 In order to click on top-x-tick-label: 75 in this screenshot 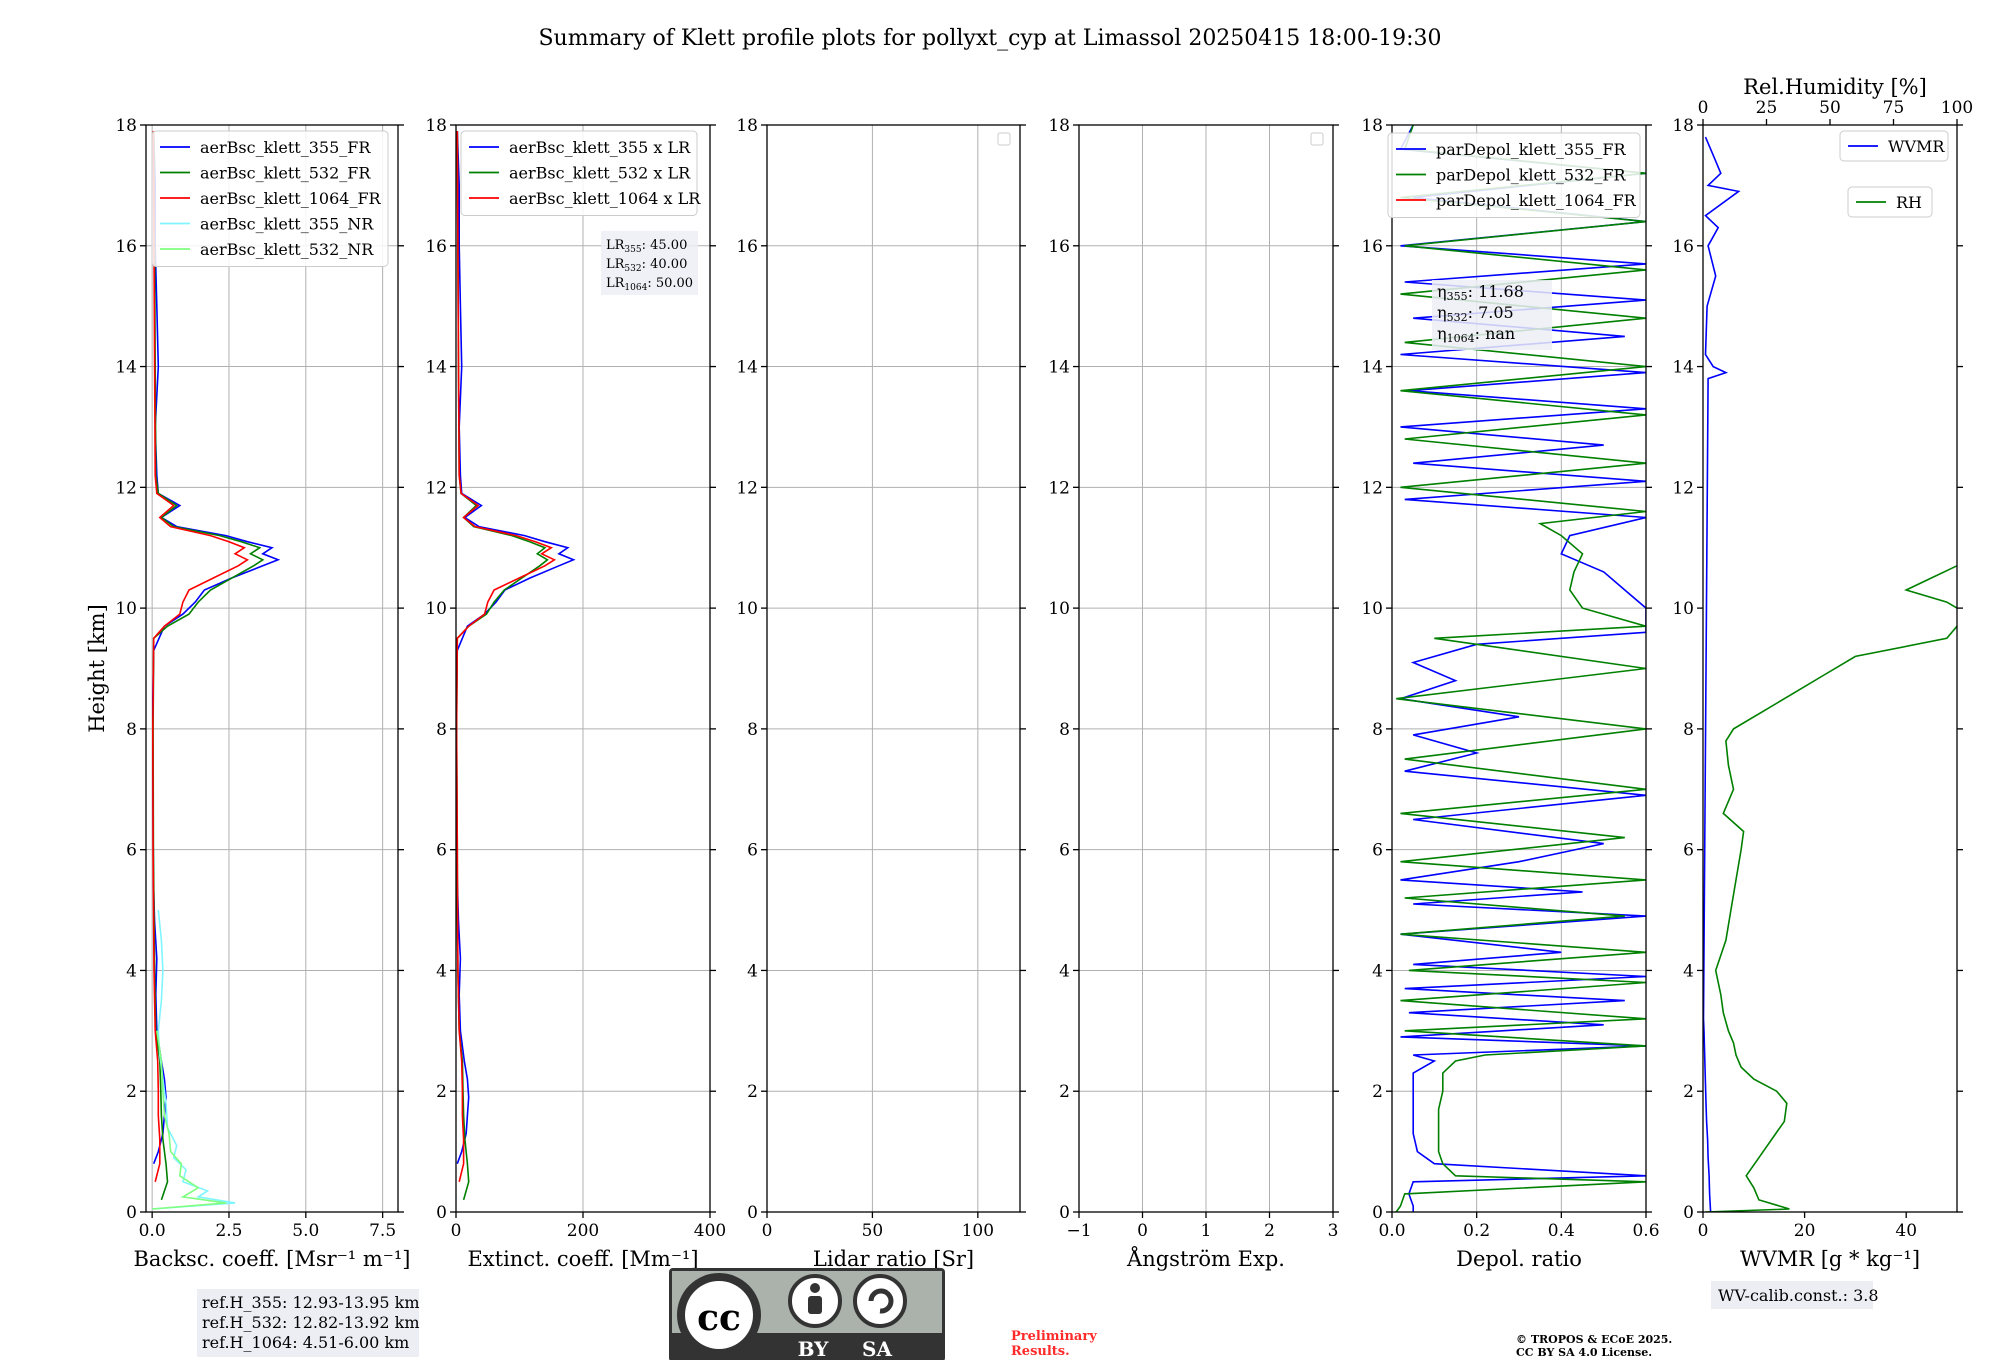, I will do `click(1894, 108)`.